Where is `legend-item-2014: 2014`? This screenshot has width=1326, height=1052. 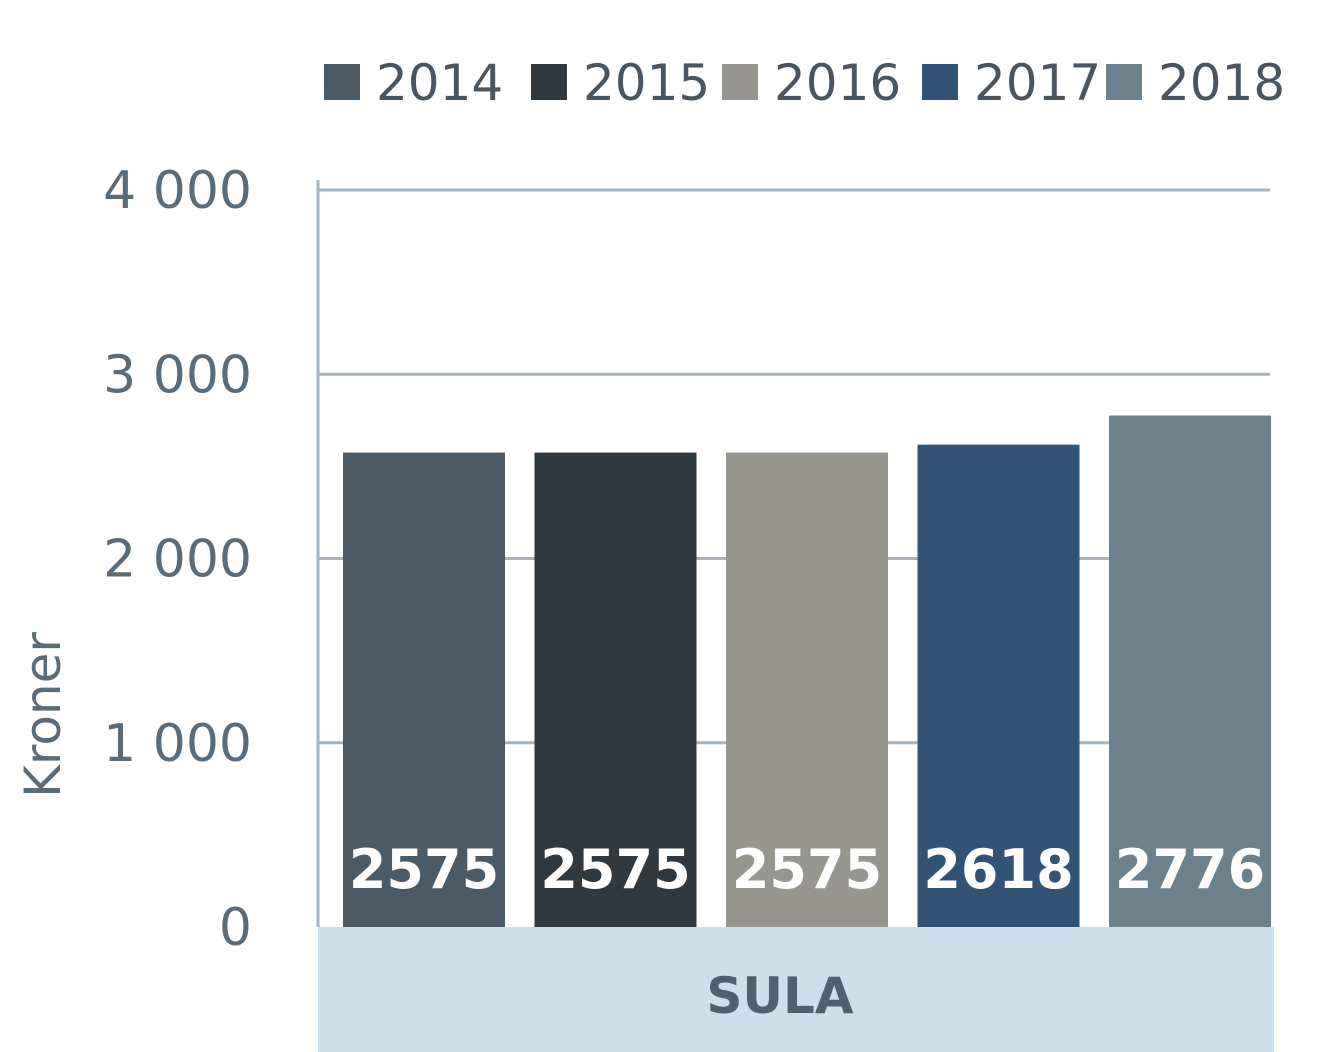
legend-item-2014: 2014 is located at coordinates (413, 83).